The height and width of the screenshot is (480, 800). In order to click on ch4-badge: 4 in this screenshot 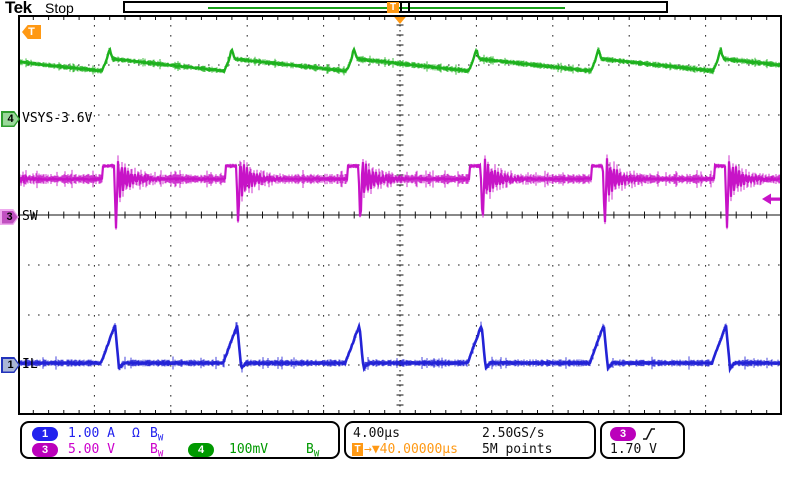, I will do `click(201, 450)`.